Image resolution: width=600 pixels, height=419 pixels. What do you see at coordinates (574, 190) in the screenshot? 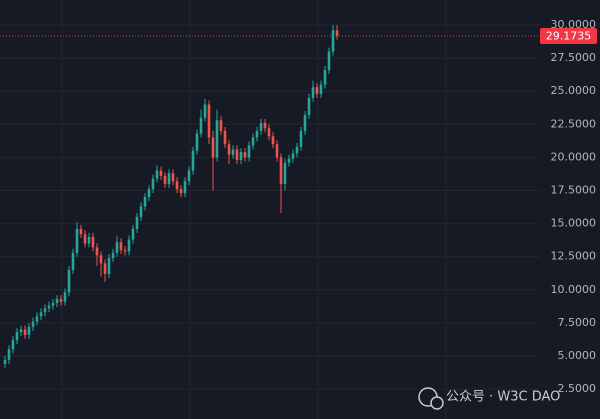
I see `y-tick-label: 17.5000` at bounding box center [574, 190].